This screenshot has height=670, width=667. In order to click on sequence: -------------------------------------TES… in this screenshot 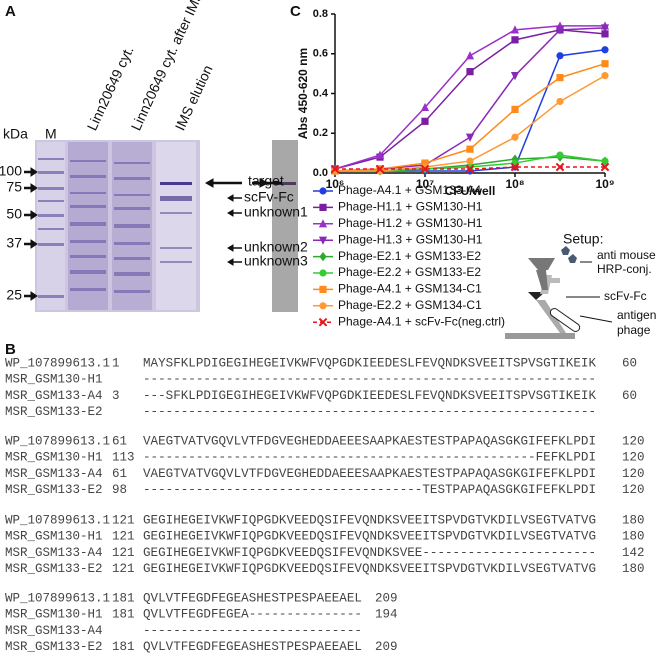, I will do `click(369, 490)`.